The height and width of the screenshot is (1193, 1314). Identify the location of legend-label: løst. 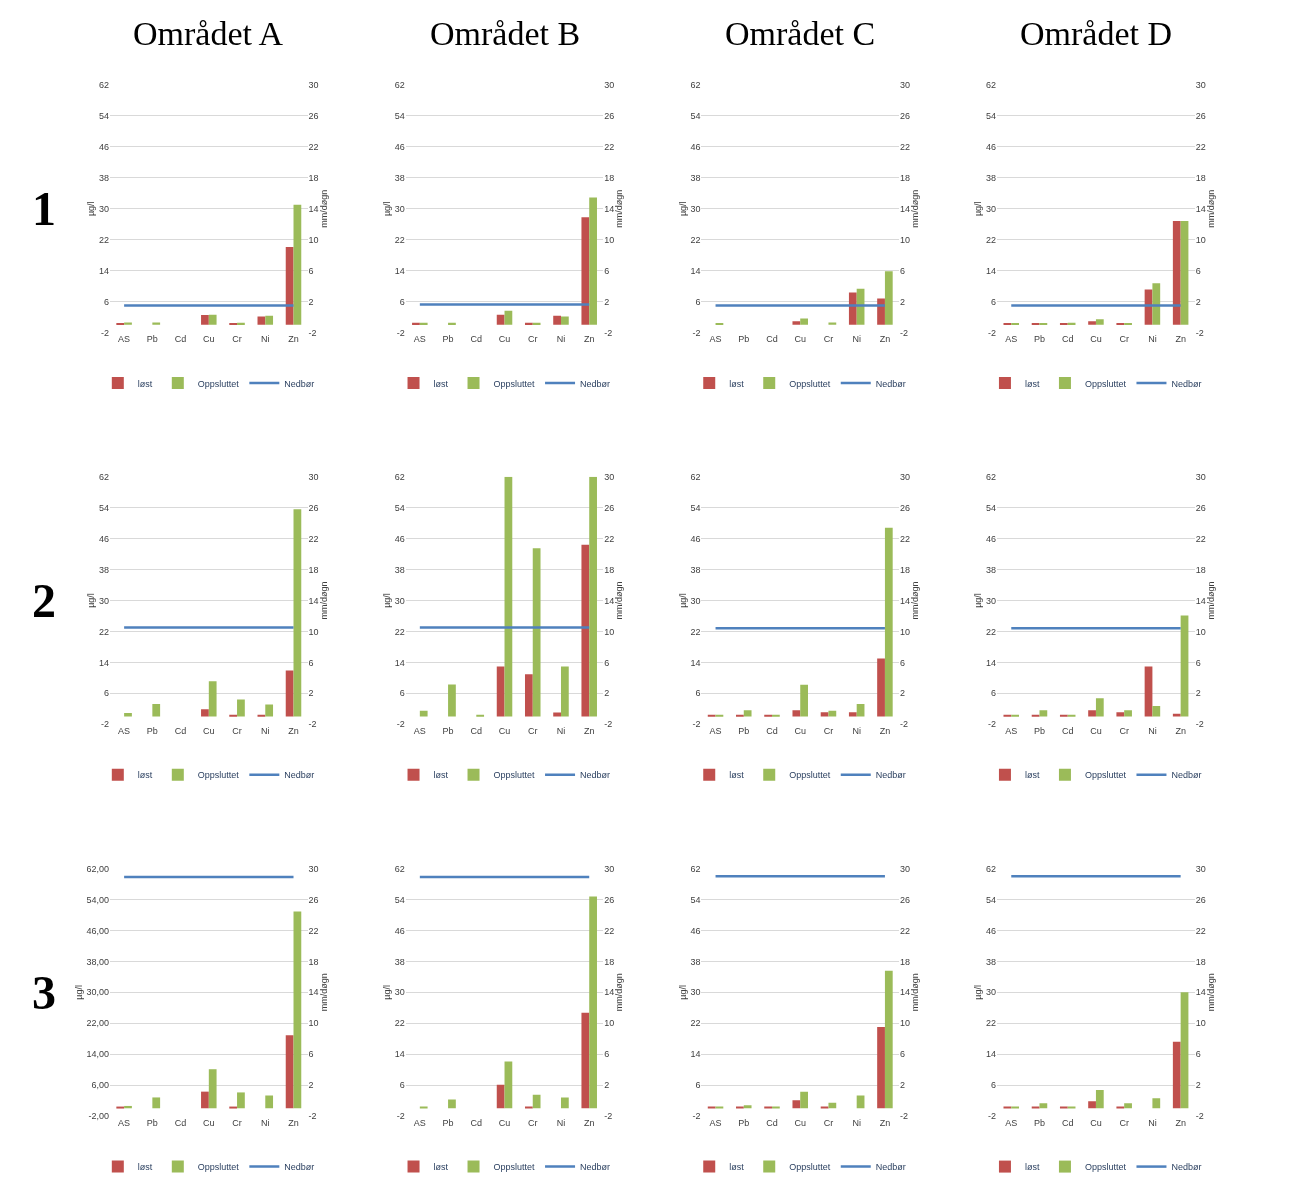
(1032, 1167).